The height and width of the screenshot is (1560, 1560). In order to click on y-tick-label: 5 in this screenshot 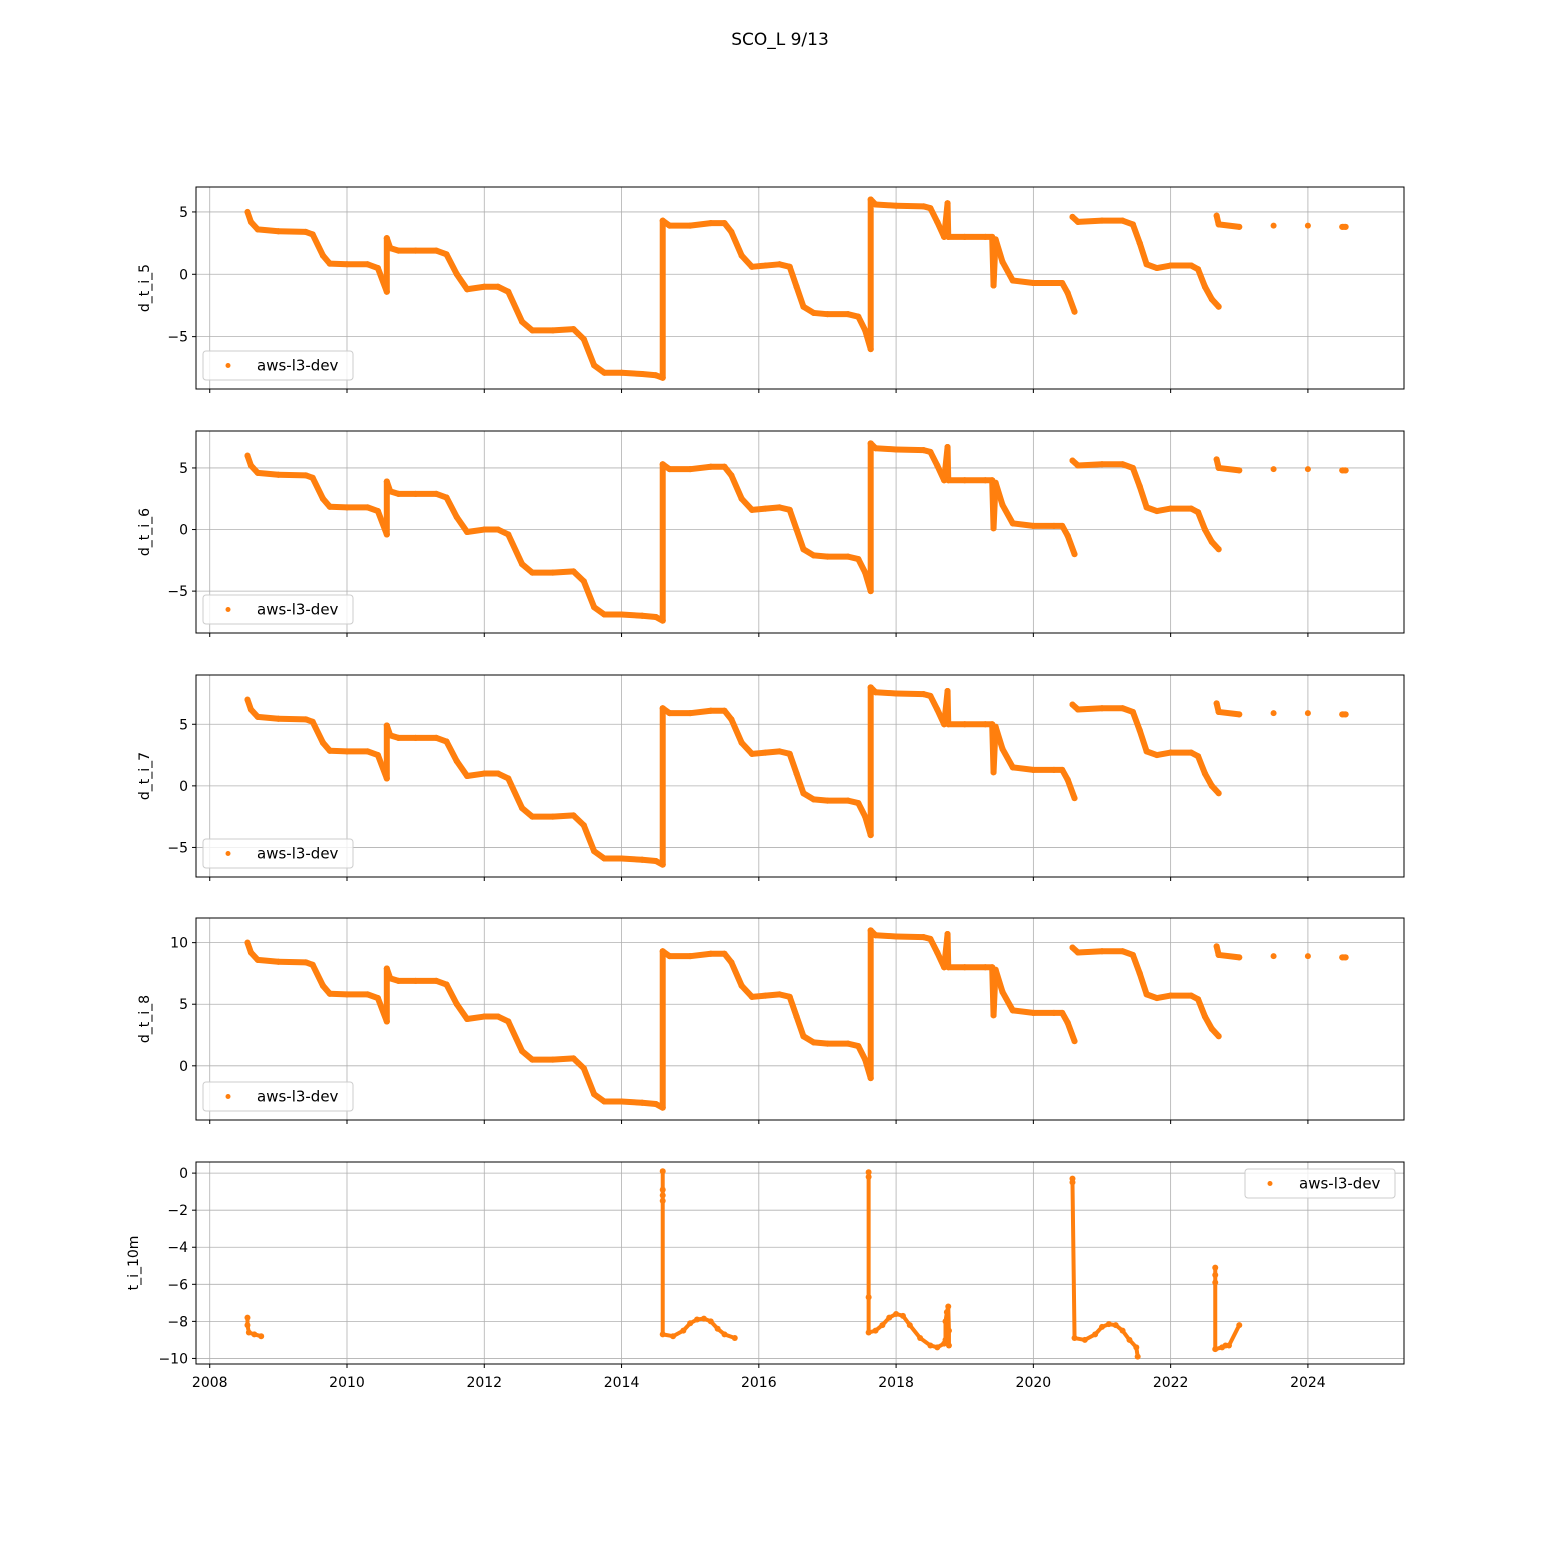, I will do `click(183, 725)`.